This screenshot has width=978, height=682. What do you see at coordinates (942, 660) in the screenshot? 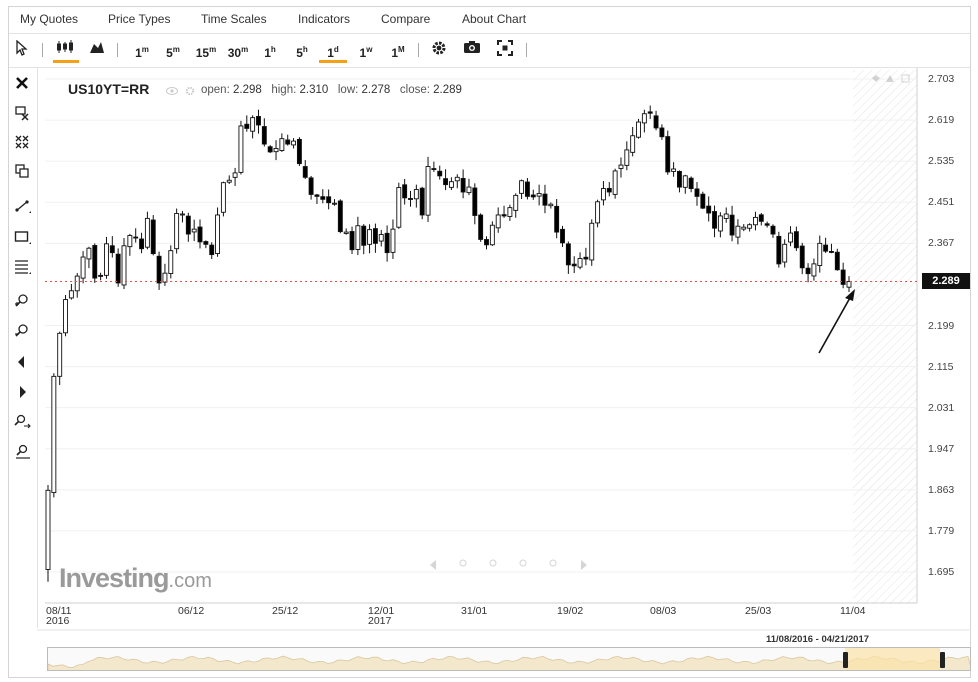
I see `navigator-right-handle` at bounding box center [942, 660].